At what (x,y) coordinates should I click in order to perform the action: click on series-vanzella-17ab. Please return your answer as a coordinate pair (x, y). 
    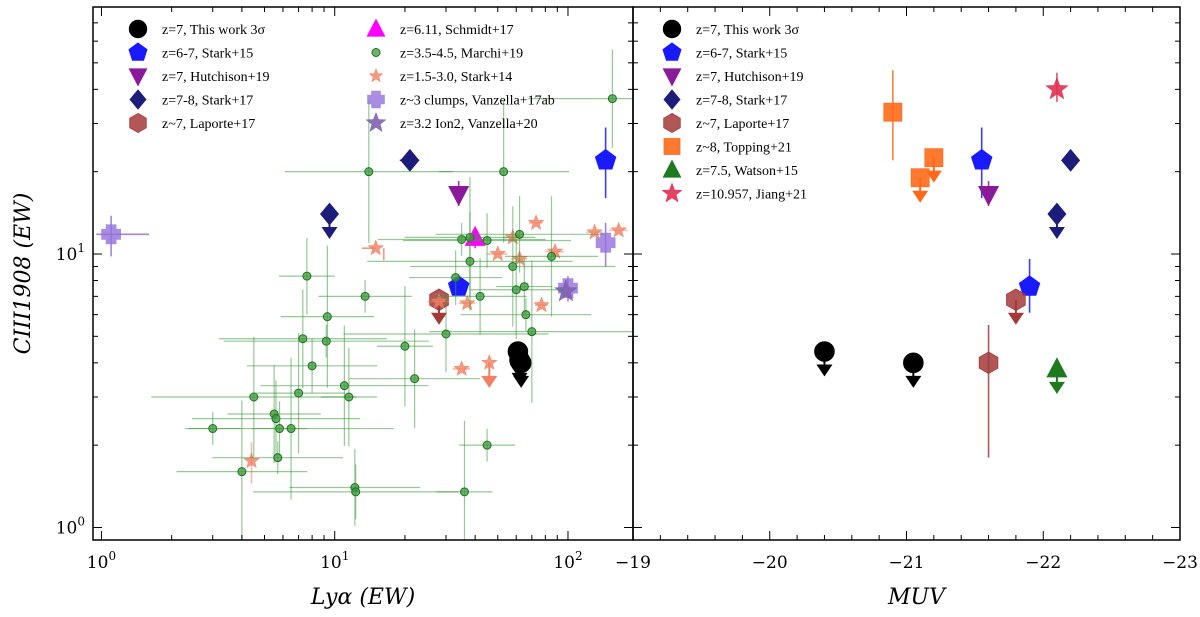
    Looking at the image, I should click on (356, 258).